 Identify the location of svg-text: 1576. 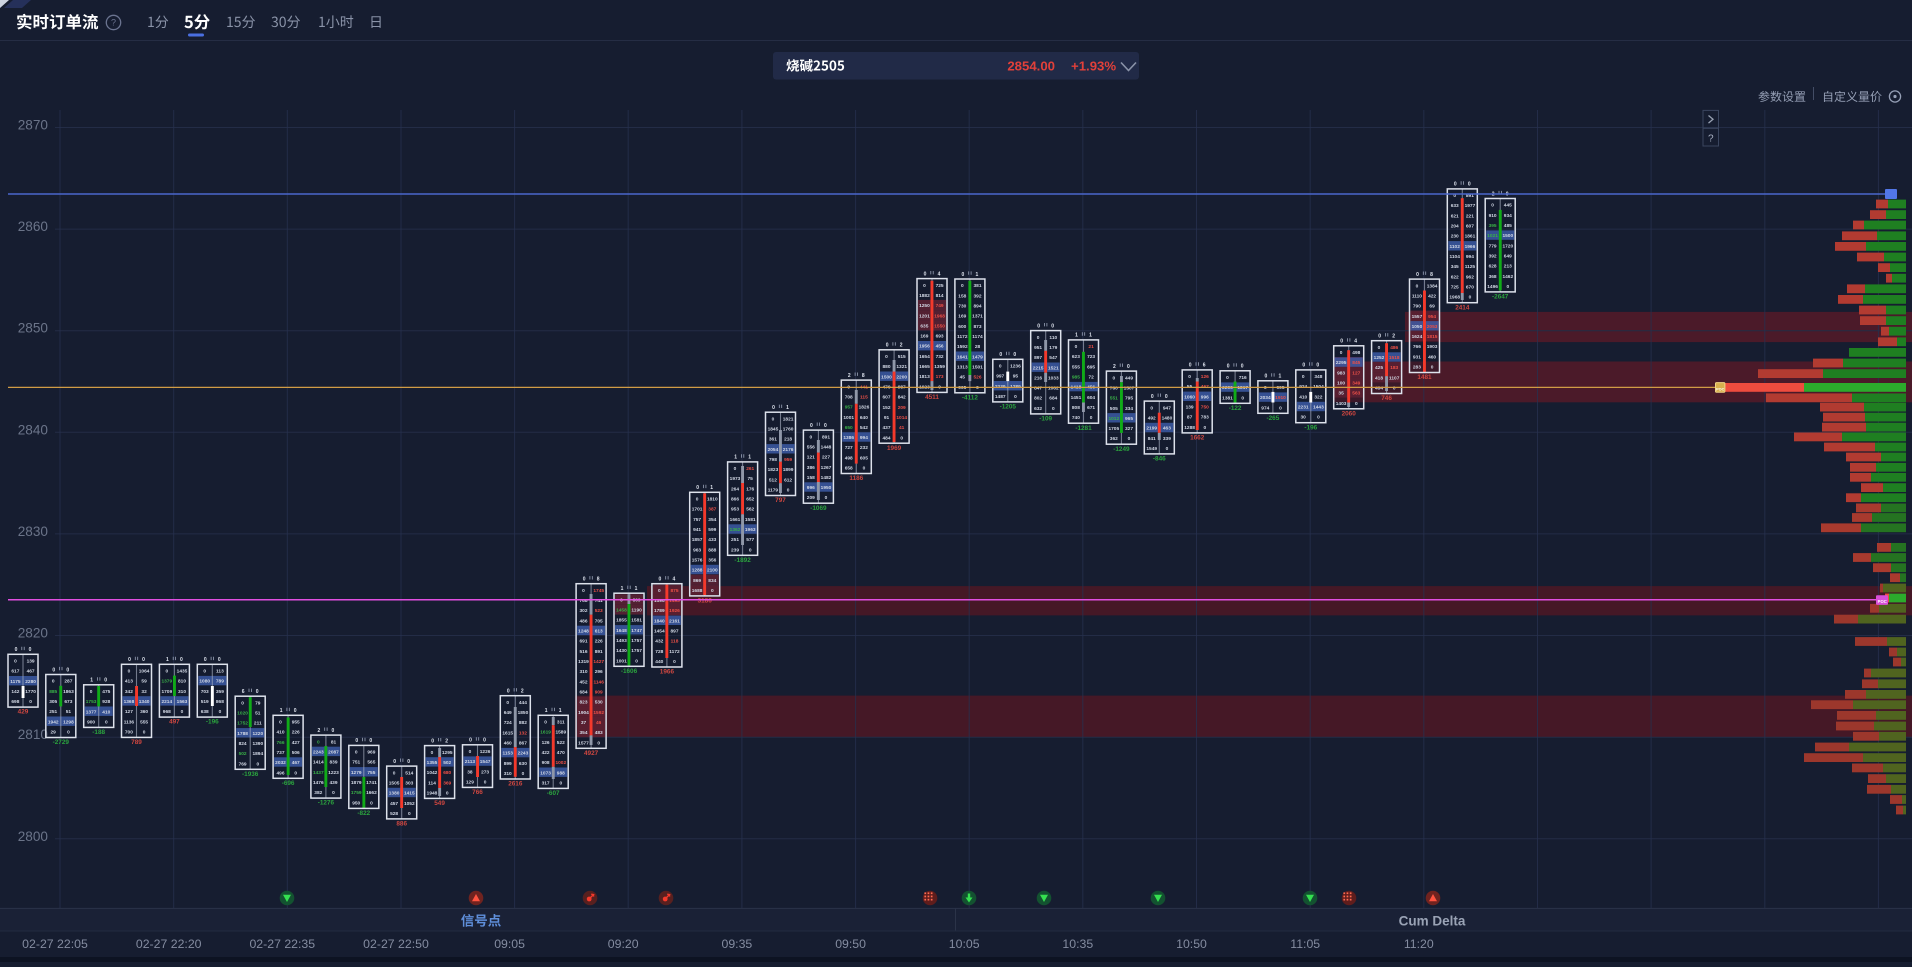
(697, 560).